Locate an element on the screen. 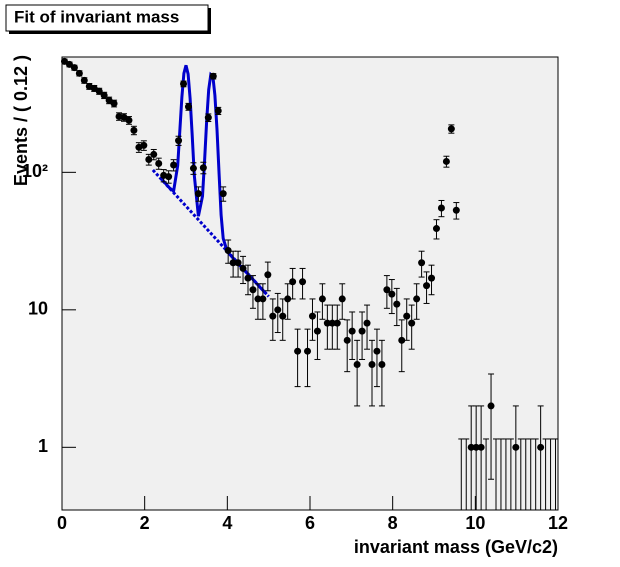  x-tick-label: 0 is located at coordinates (62, 523).